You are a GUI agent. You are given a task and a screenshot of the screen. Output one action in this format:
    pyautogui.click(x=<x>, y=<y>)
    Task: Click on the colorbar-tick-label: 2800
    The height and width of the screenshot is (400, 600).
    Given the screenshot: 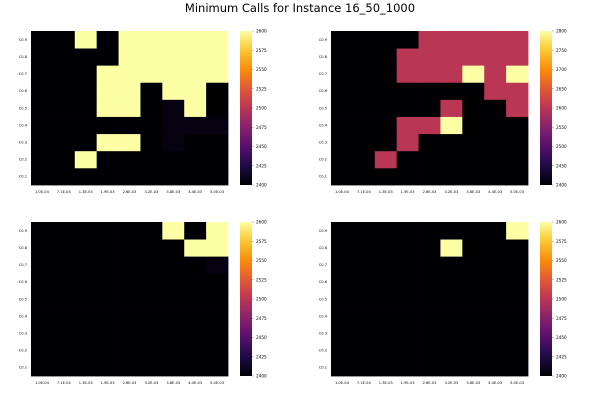 What is the action you would take?
    pyautogui.click(x=561, y=31)
    